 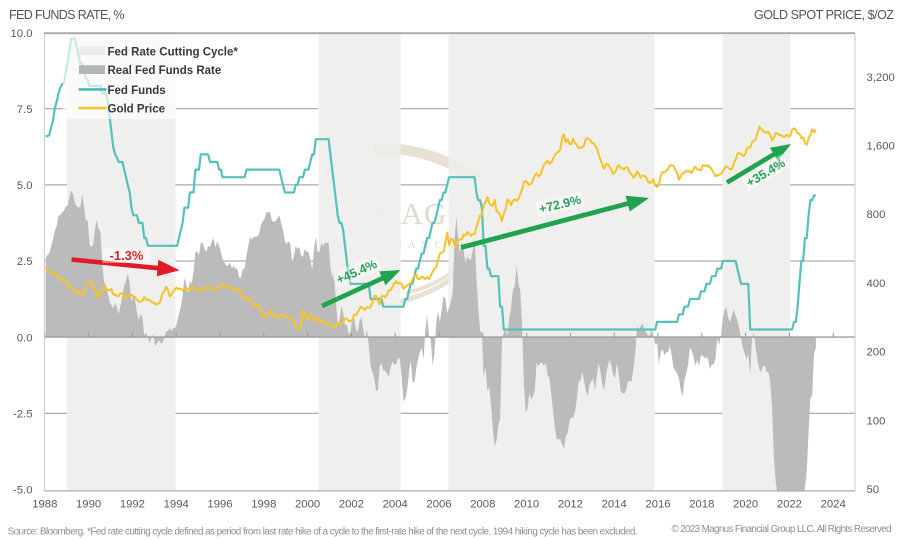 What do you see at coordinates (351, 505) in the screenshot?
I see `svg-text: 2002` at bounding box center [351, 505].